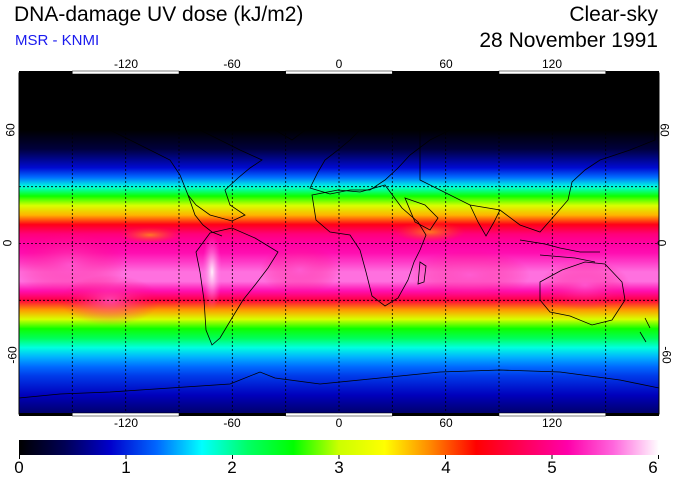 The image size is (678, 480). I want to click on lon-tick-bottom-120: 120, so click(552, 423).